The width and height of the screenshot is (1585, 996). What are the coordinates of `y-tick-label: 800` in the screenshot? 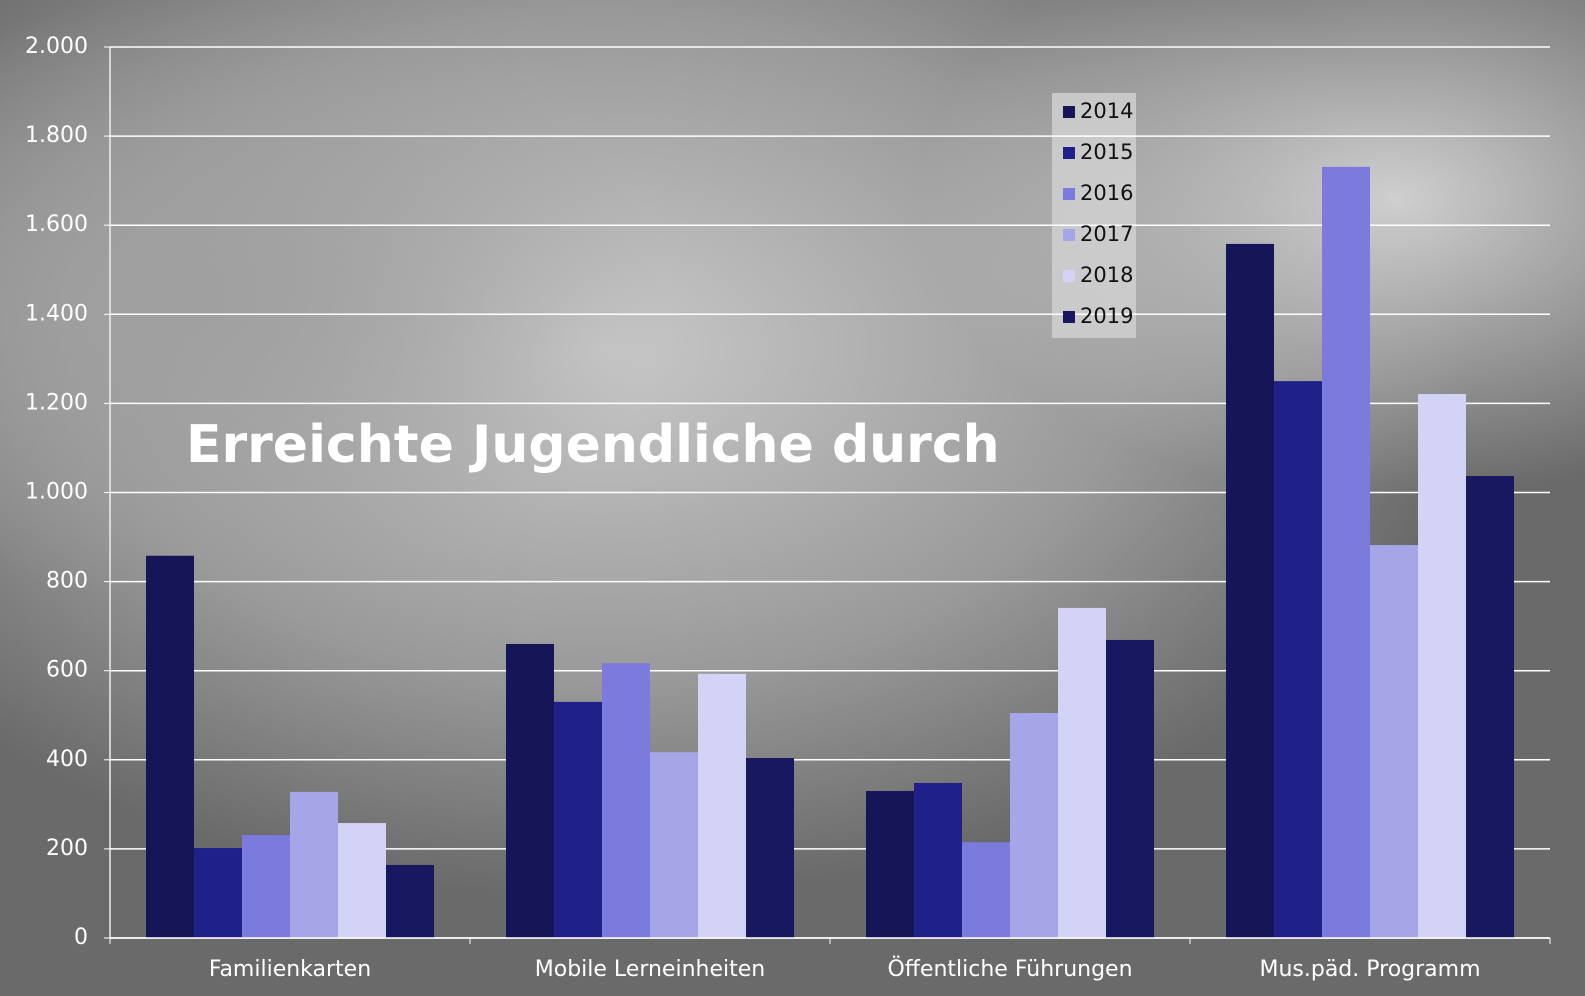 It's located at (67, 581).